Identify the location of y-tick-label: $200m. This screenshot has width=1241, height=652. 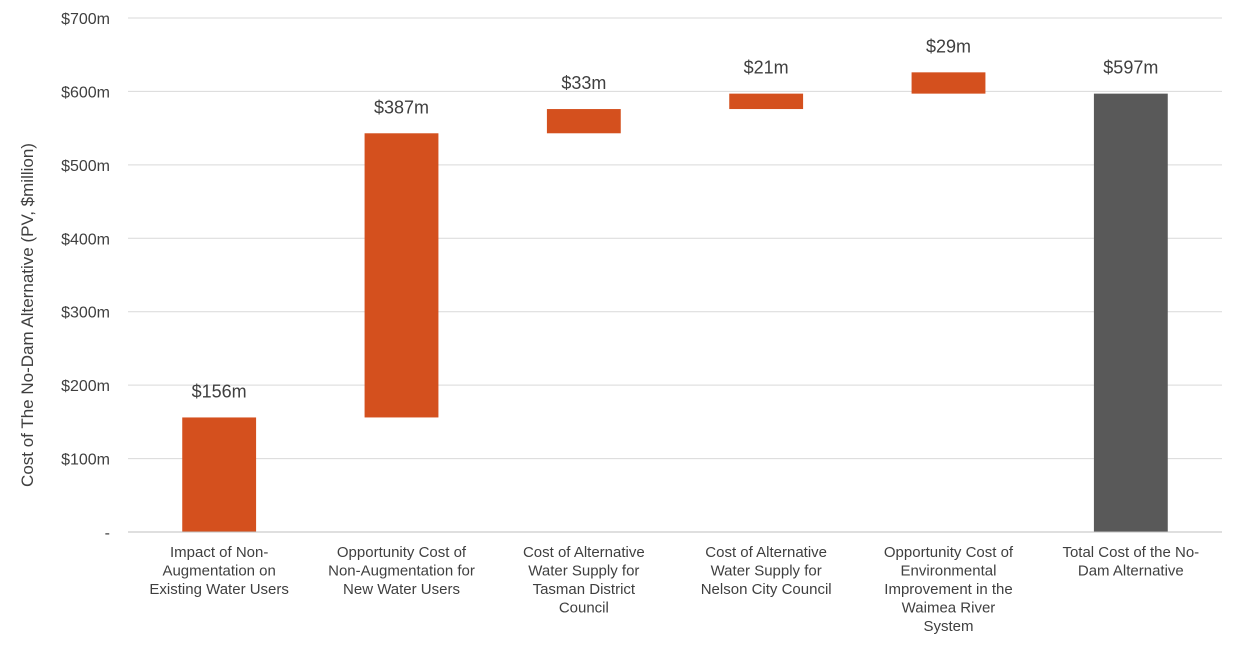
(85, 386).